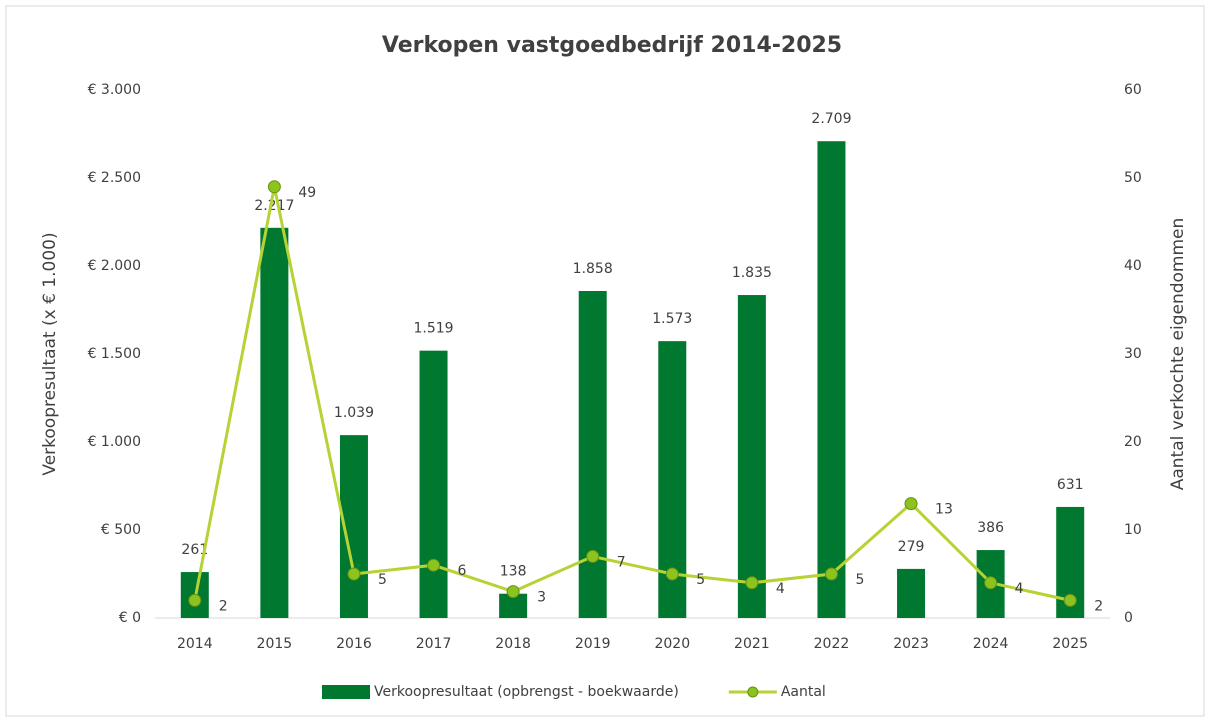 The width and height of the screenshot is (1212, 728). What do you see at coordinates (354, 413) in the screenshot?
I see `bar-value-label: 1.039` at bounding box center [354, 413].